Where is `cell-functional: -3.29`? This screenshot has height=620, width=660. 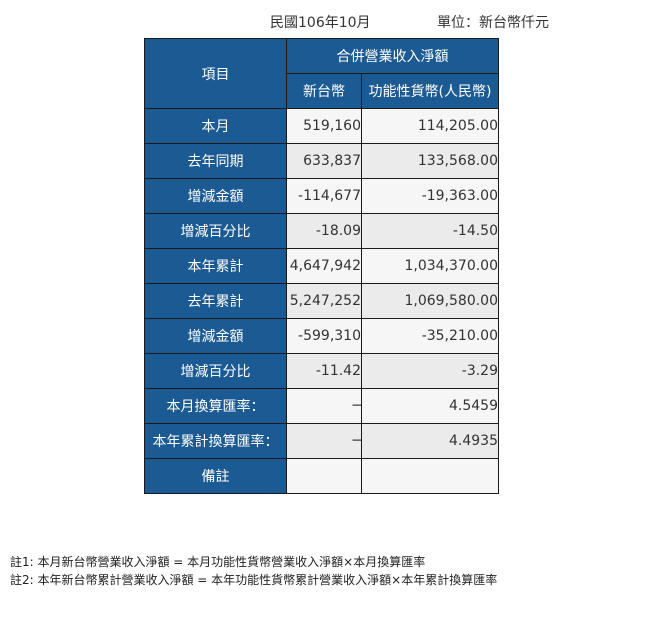
cell-functional: -3.29 is located at coordinates (430, 371).